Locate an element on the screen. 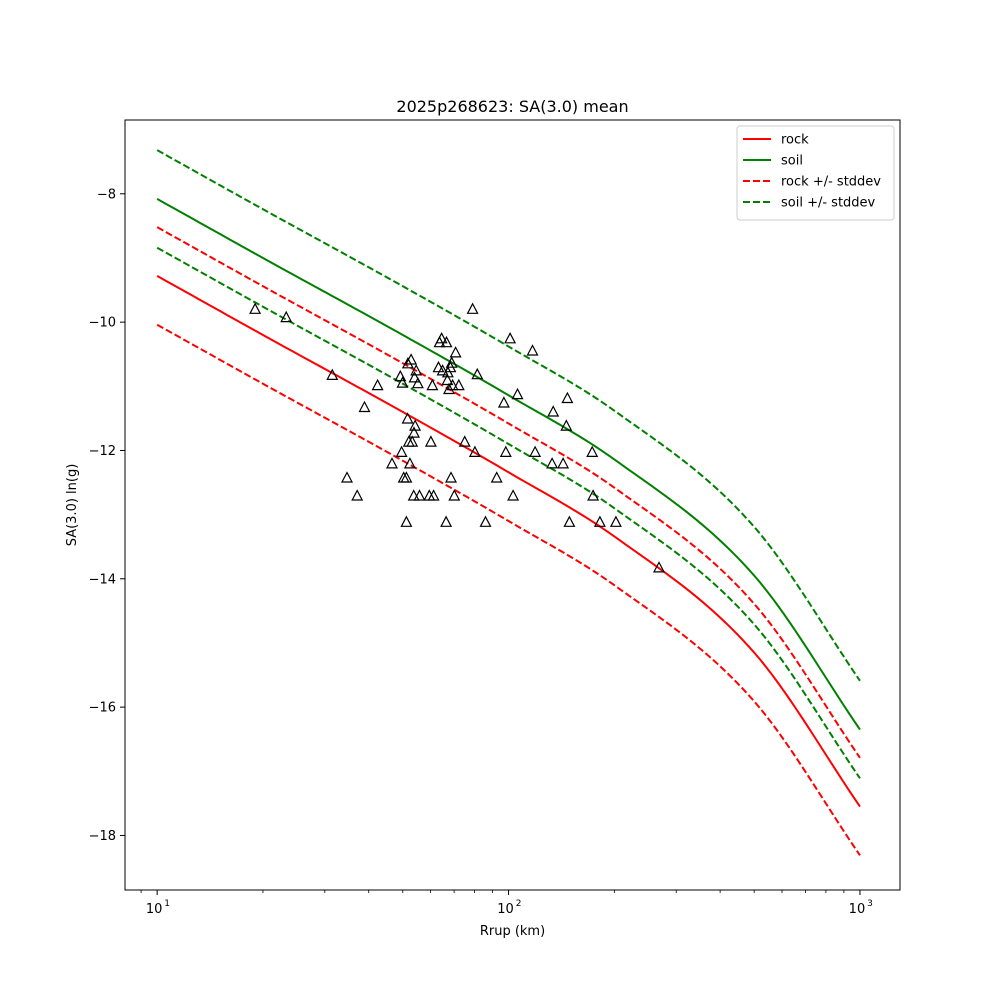  y-tick-label: −14 is located at coordinates (102, 579).